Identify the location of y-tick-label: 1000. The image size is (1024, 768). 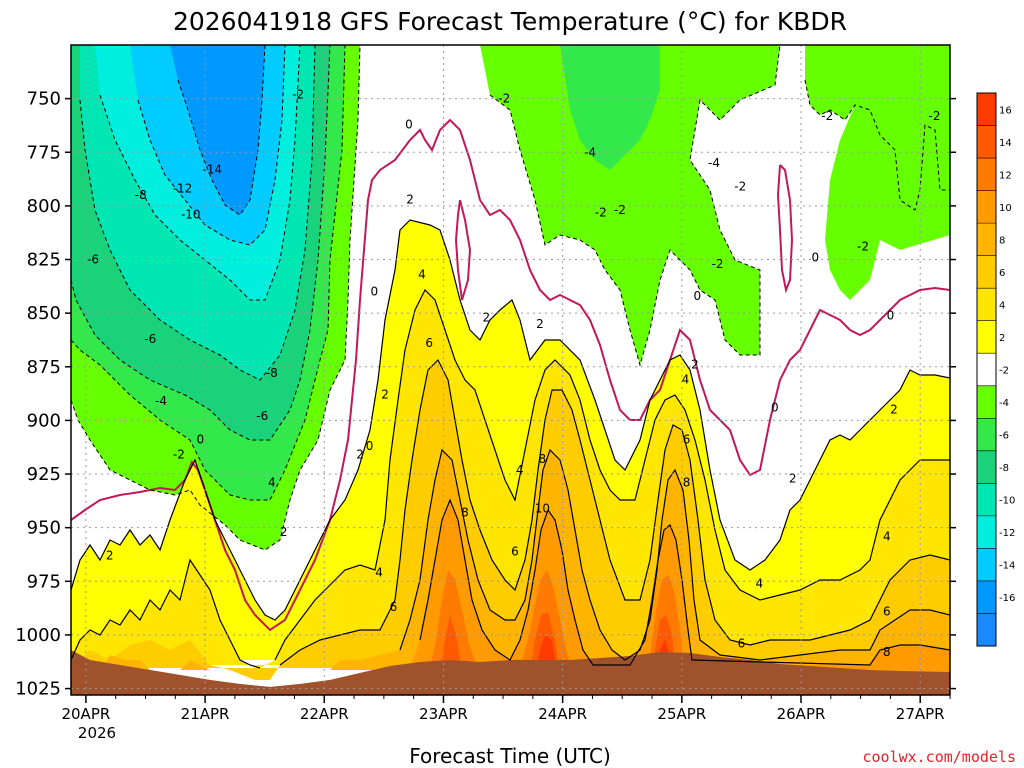
(38, 635).